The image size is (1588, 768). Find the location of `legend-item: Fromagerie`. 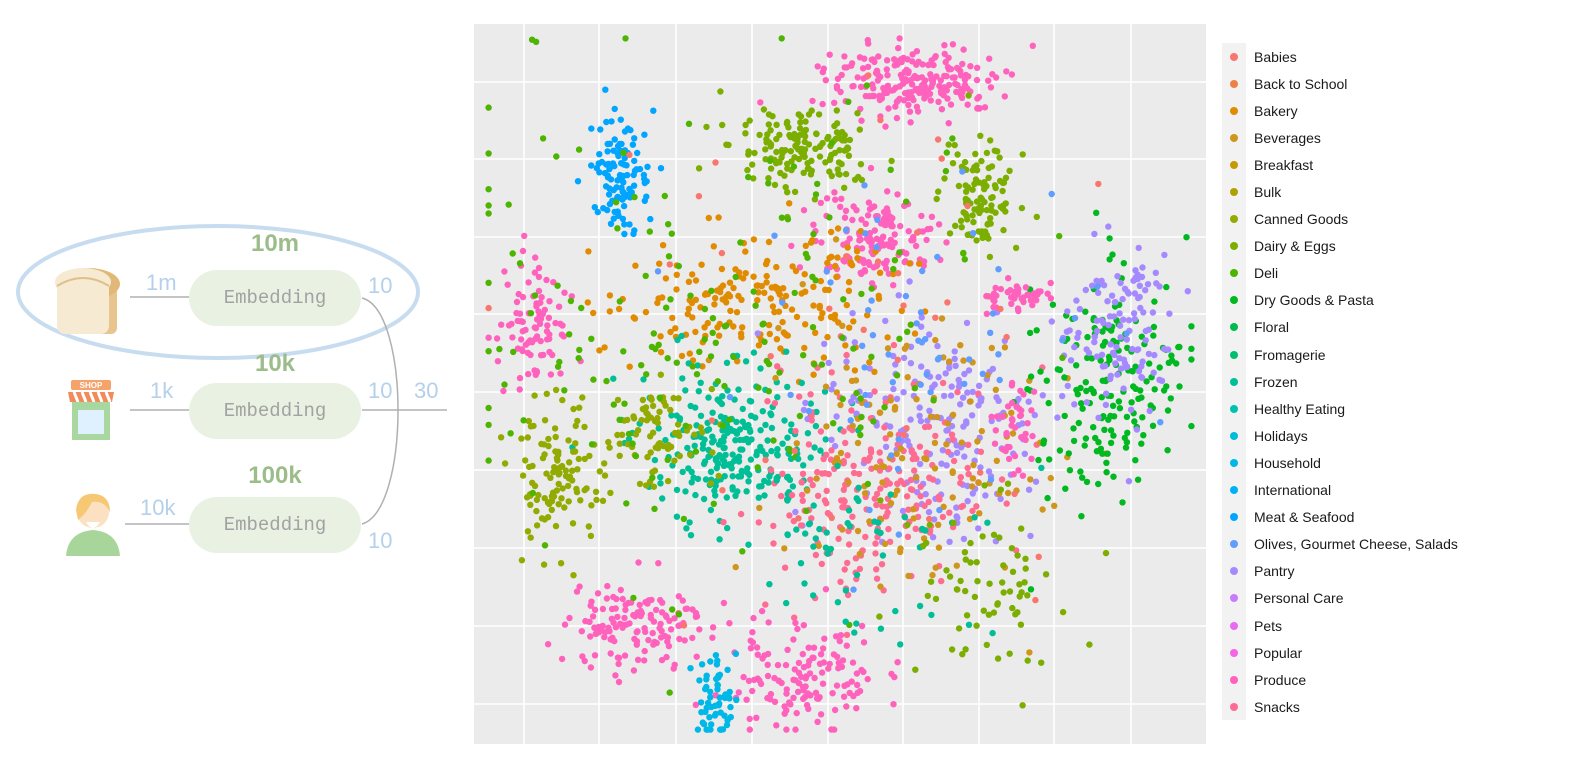

legend-item: Fromagerie is located at coordinates (1402, 355).